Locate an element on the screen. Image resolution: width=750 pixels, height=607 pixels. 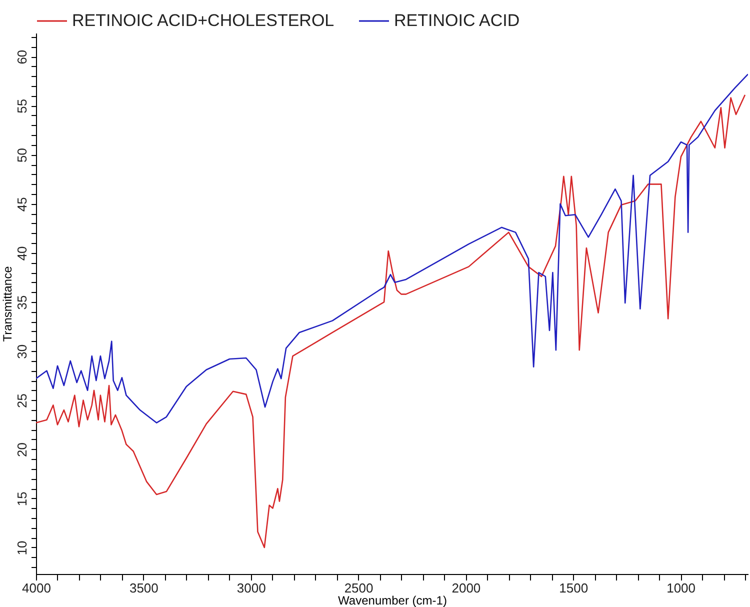
y-tick-label: 60 is located at coordinates (22, 57).